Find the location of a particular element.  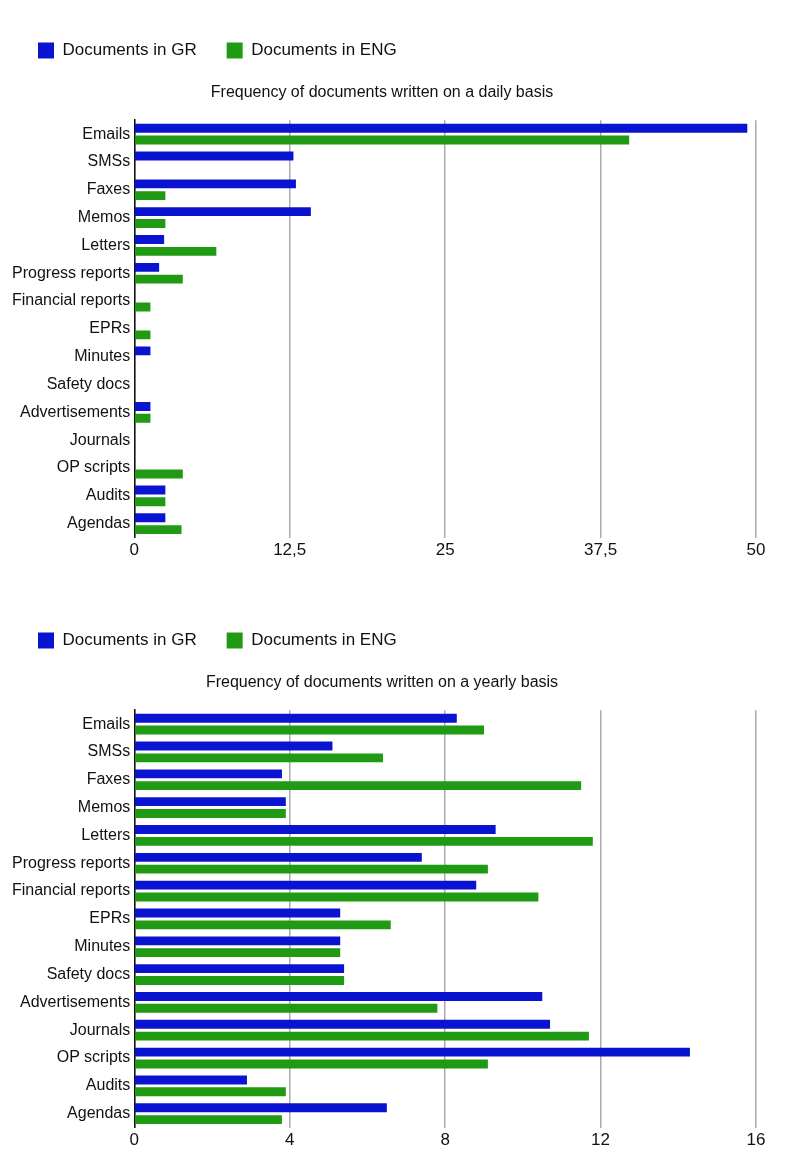

chart-title: Frequency of documents written on a yearly basis is located at coordinates (382, 682).